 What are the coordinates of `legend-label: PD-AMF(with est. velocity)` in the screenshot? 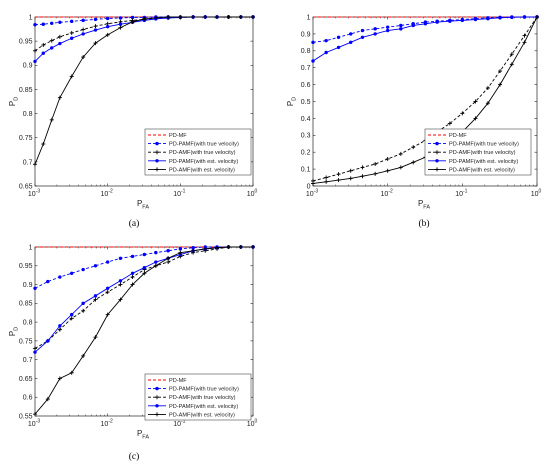 It's located at (482, 170).